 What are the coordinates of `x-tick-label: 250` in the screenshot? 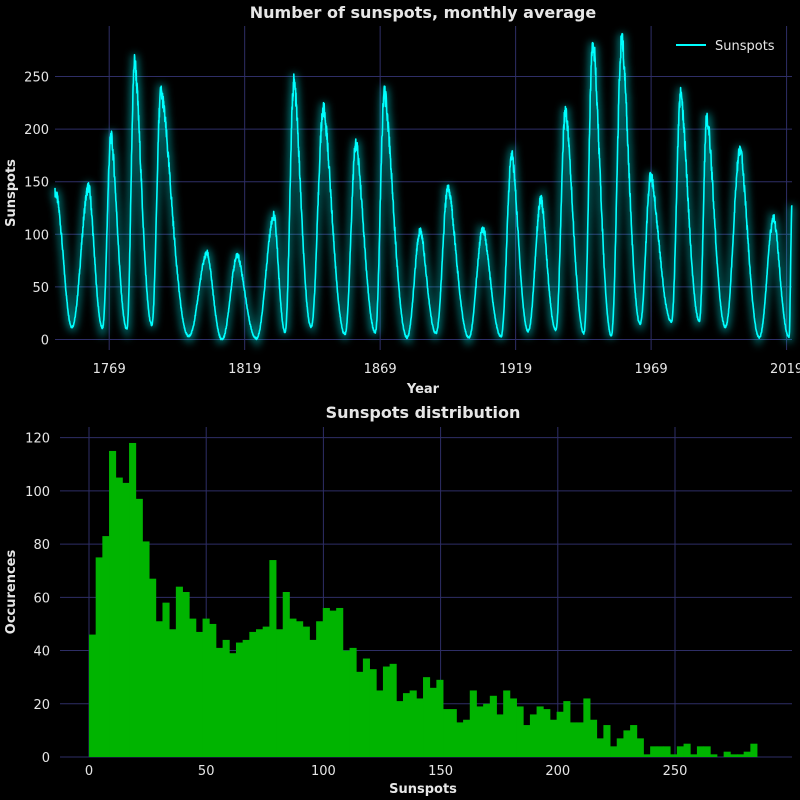 It's located at (675, 771).